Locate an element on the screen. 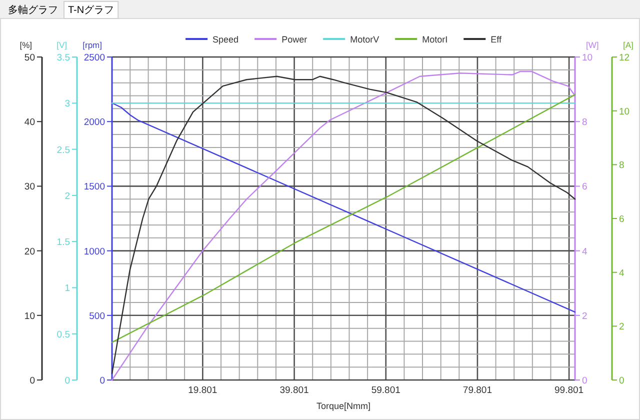 This screenshot has width=640, height=420. y-tick-label: 10 is located at coordinates (29, 316).